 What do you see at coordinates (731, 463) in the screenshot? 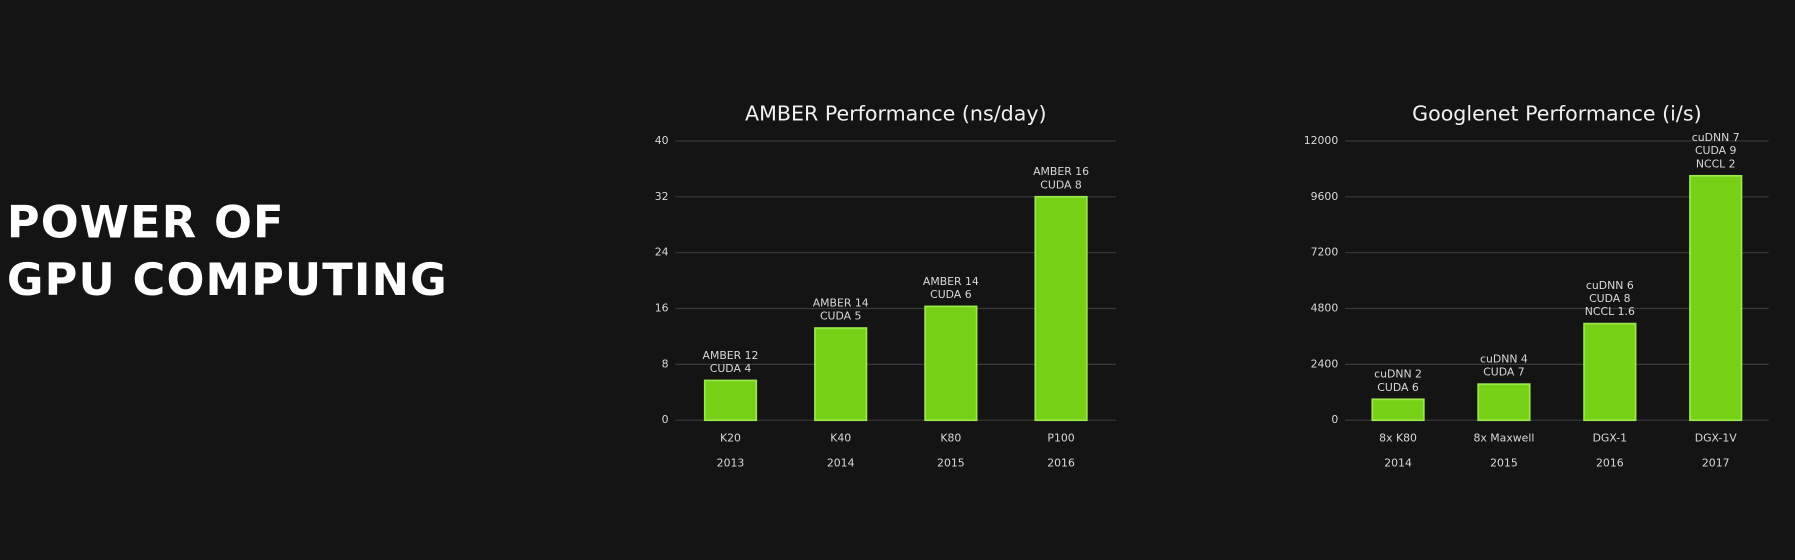
I see `x-tick-year: 2013` at bounding box center [731, 463].